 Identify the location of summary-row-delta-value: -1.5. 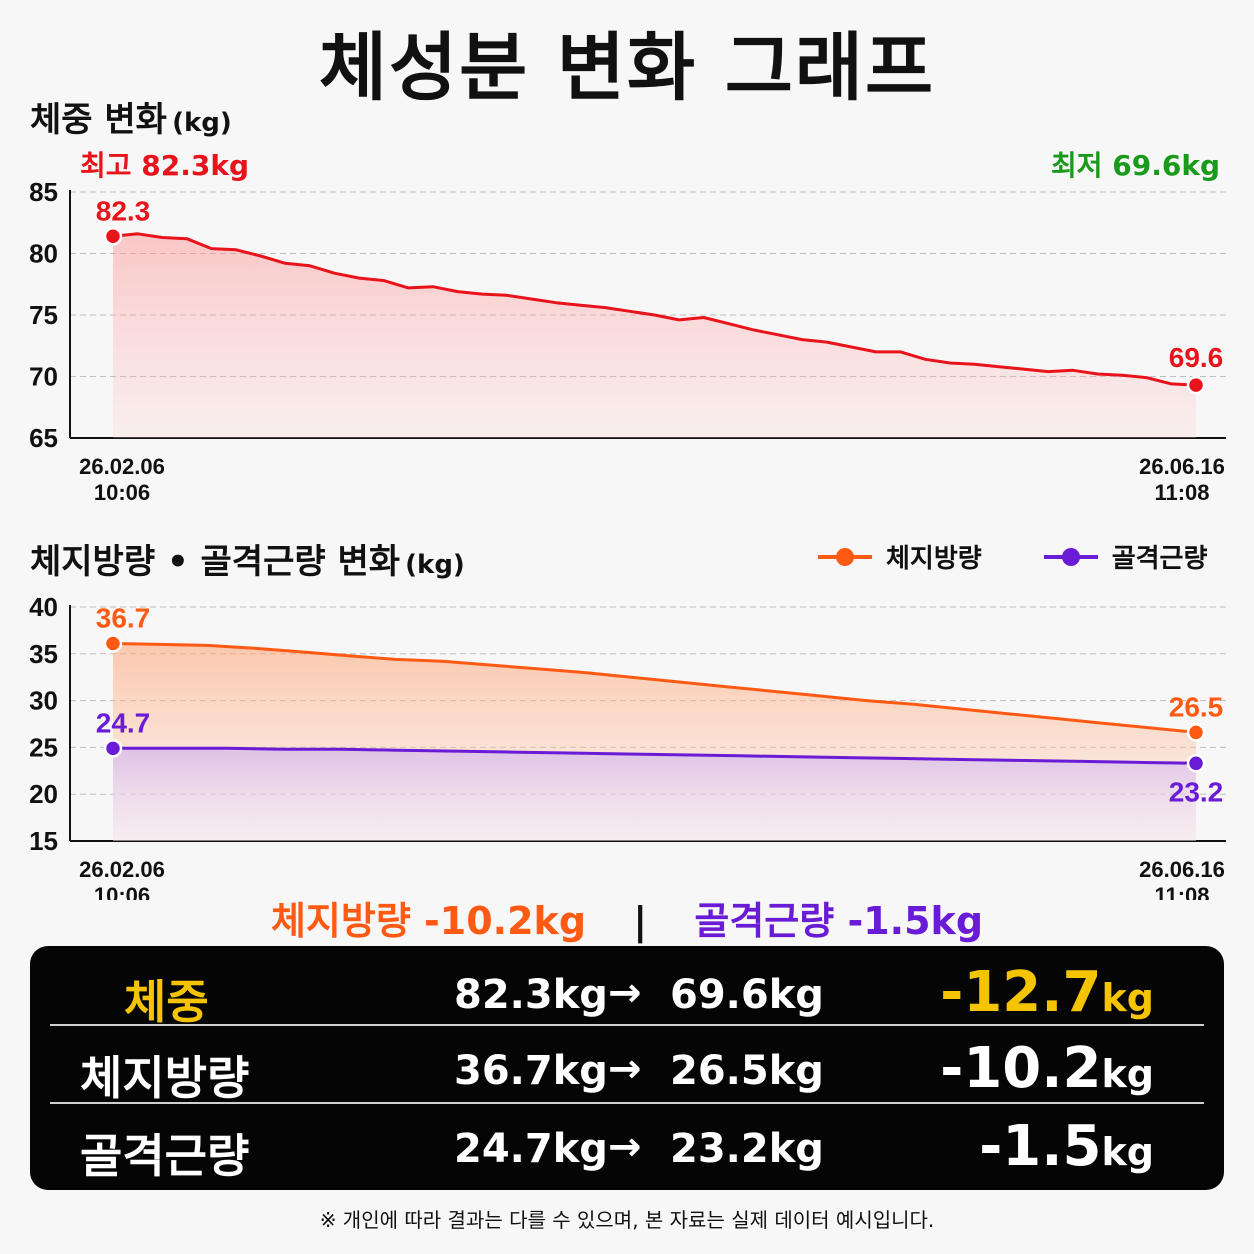
(1040, 1146).